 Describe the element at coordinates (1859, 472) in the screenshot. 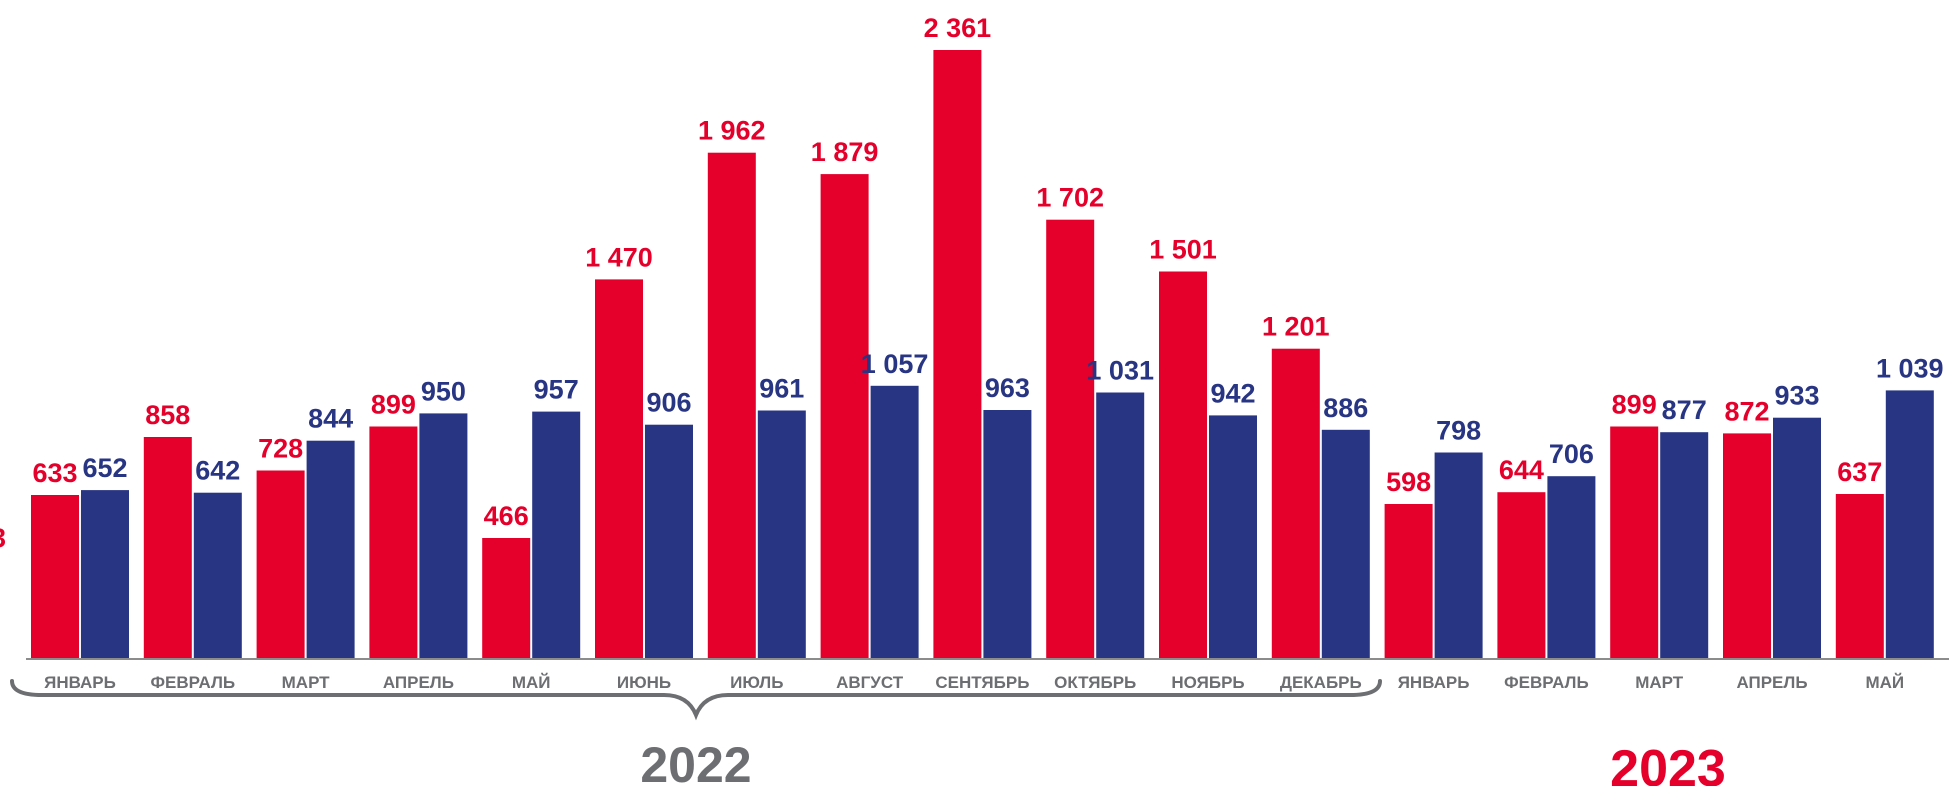

I see `value-label-s1-17: 637` at that location.